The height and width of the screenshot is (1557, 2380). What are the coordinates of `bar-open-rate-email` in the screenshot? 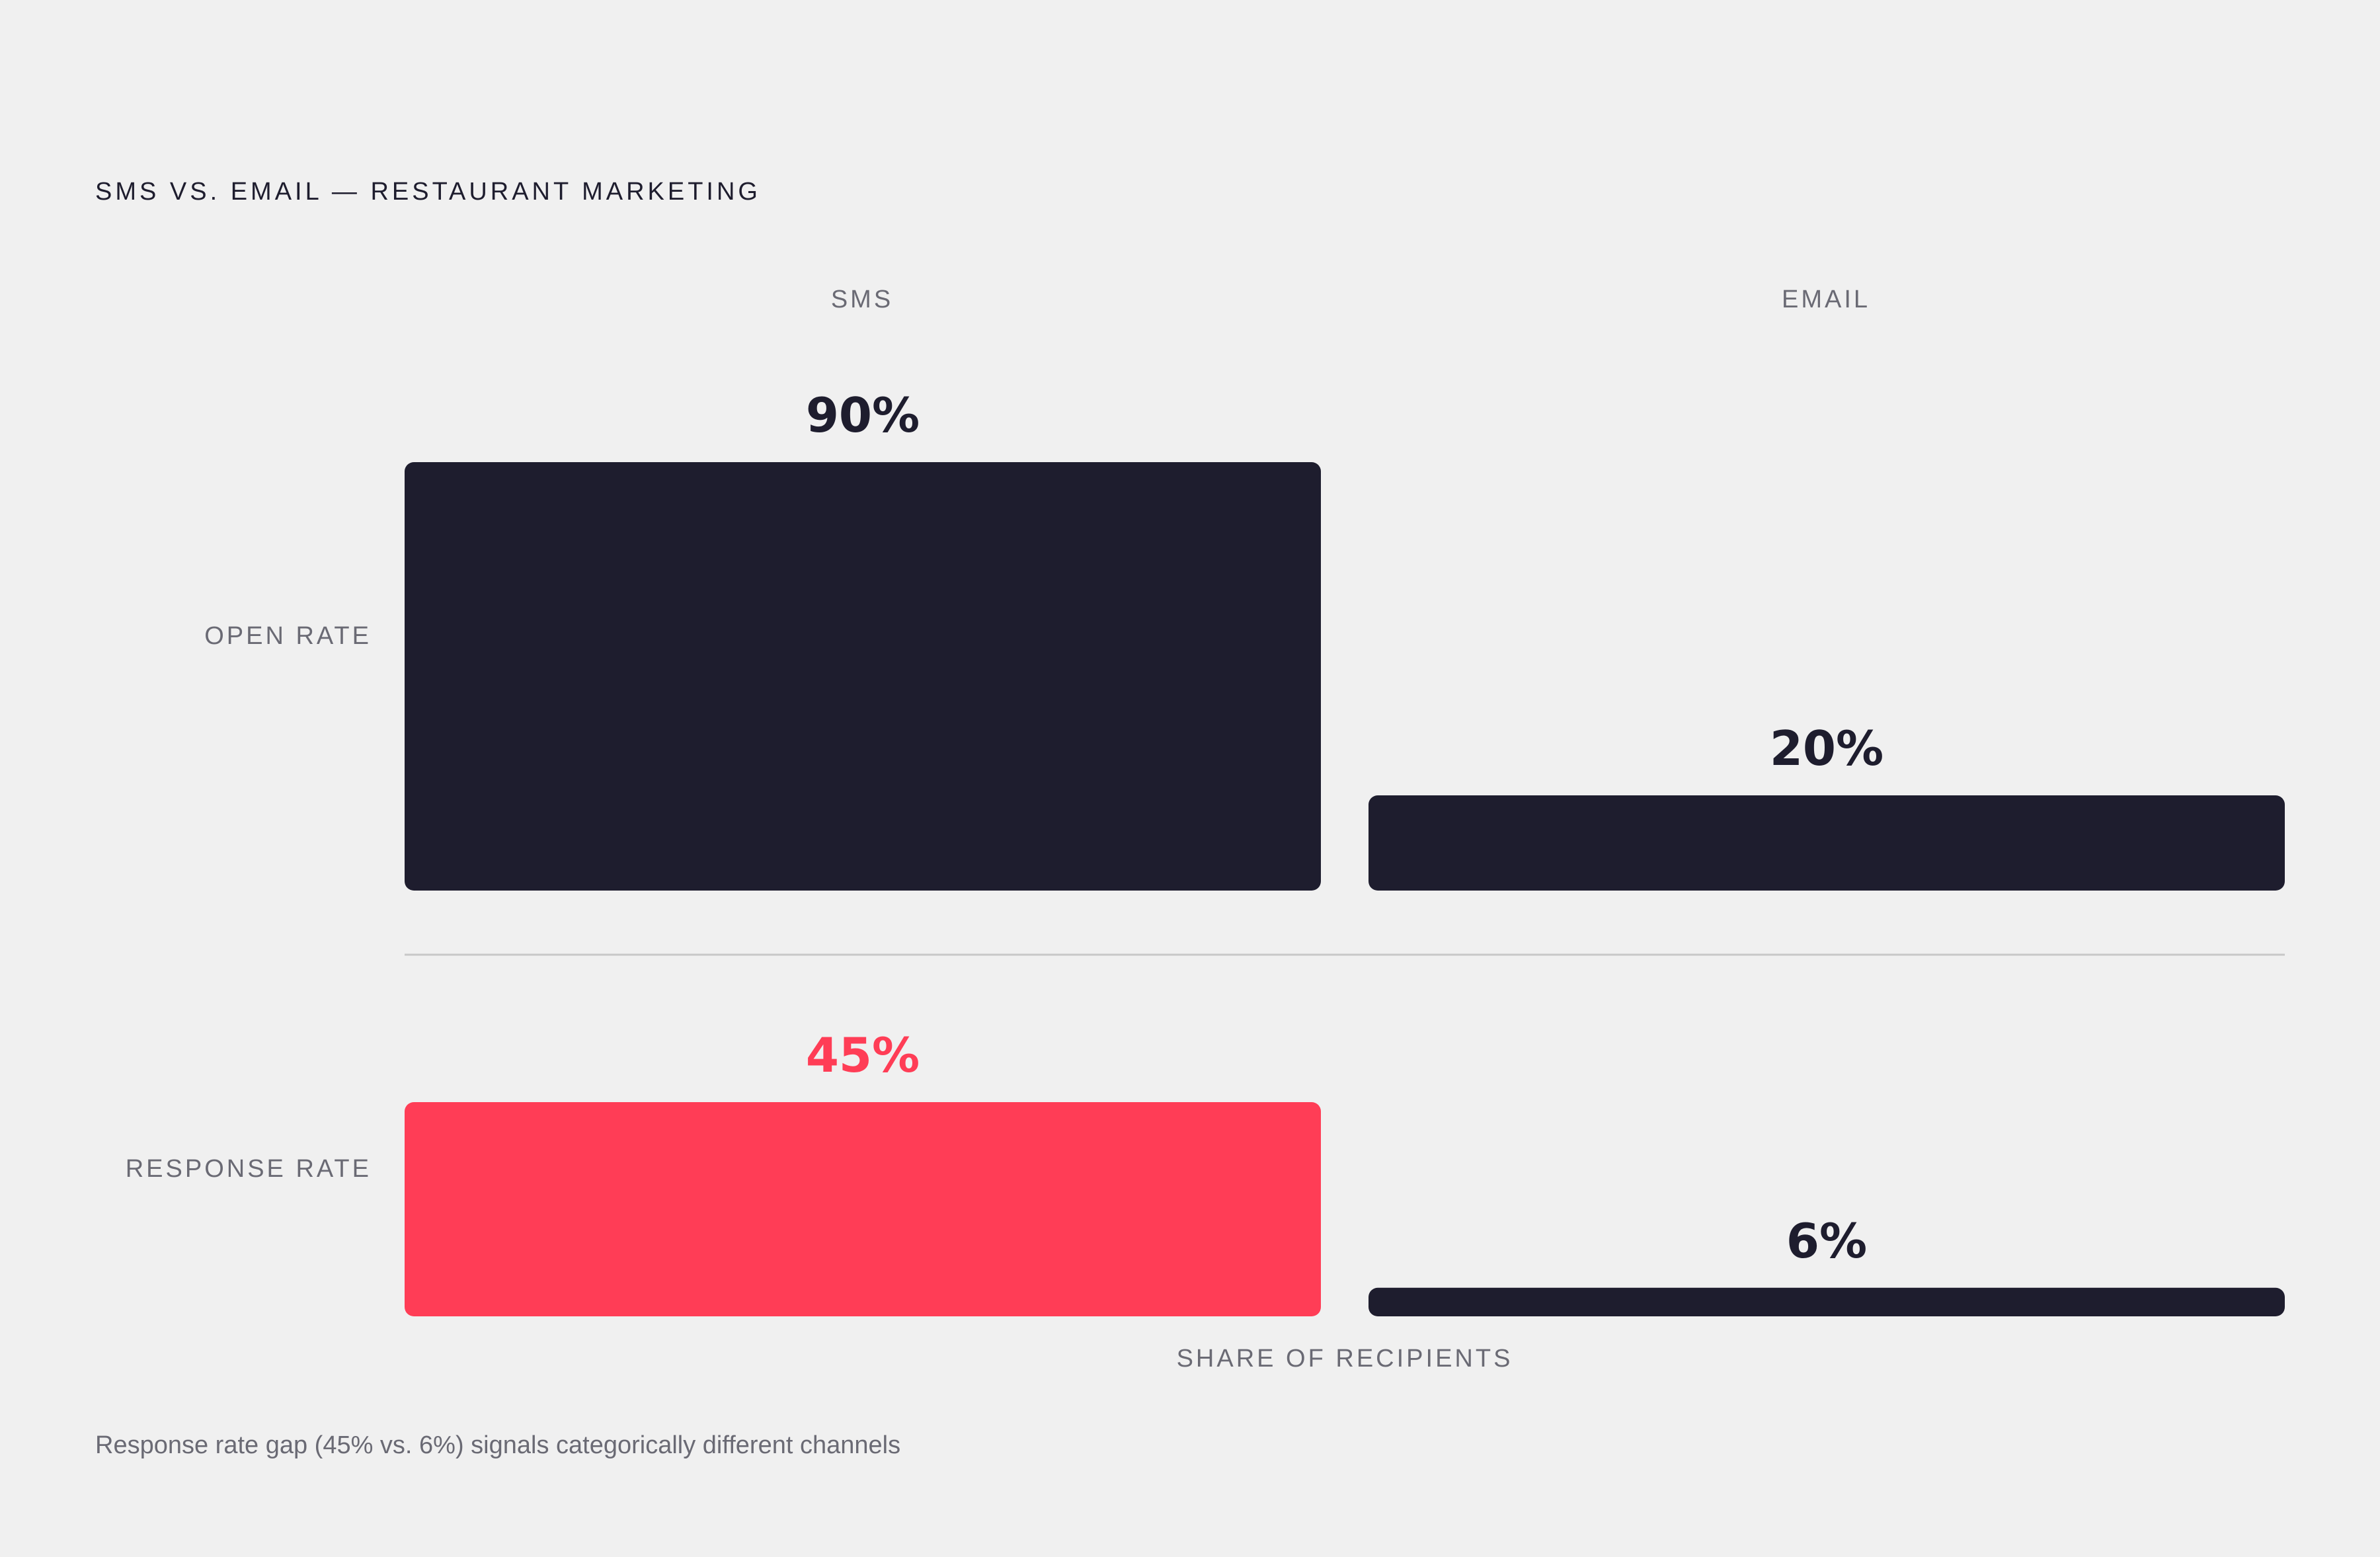 It's located at (1826, 843).